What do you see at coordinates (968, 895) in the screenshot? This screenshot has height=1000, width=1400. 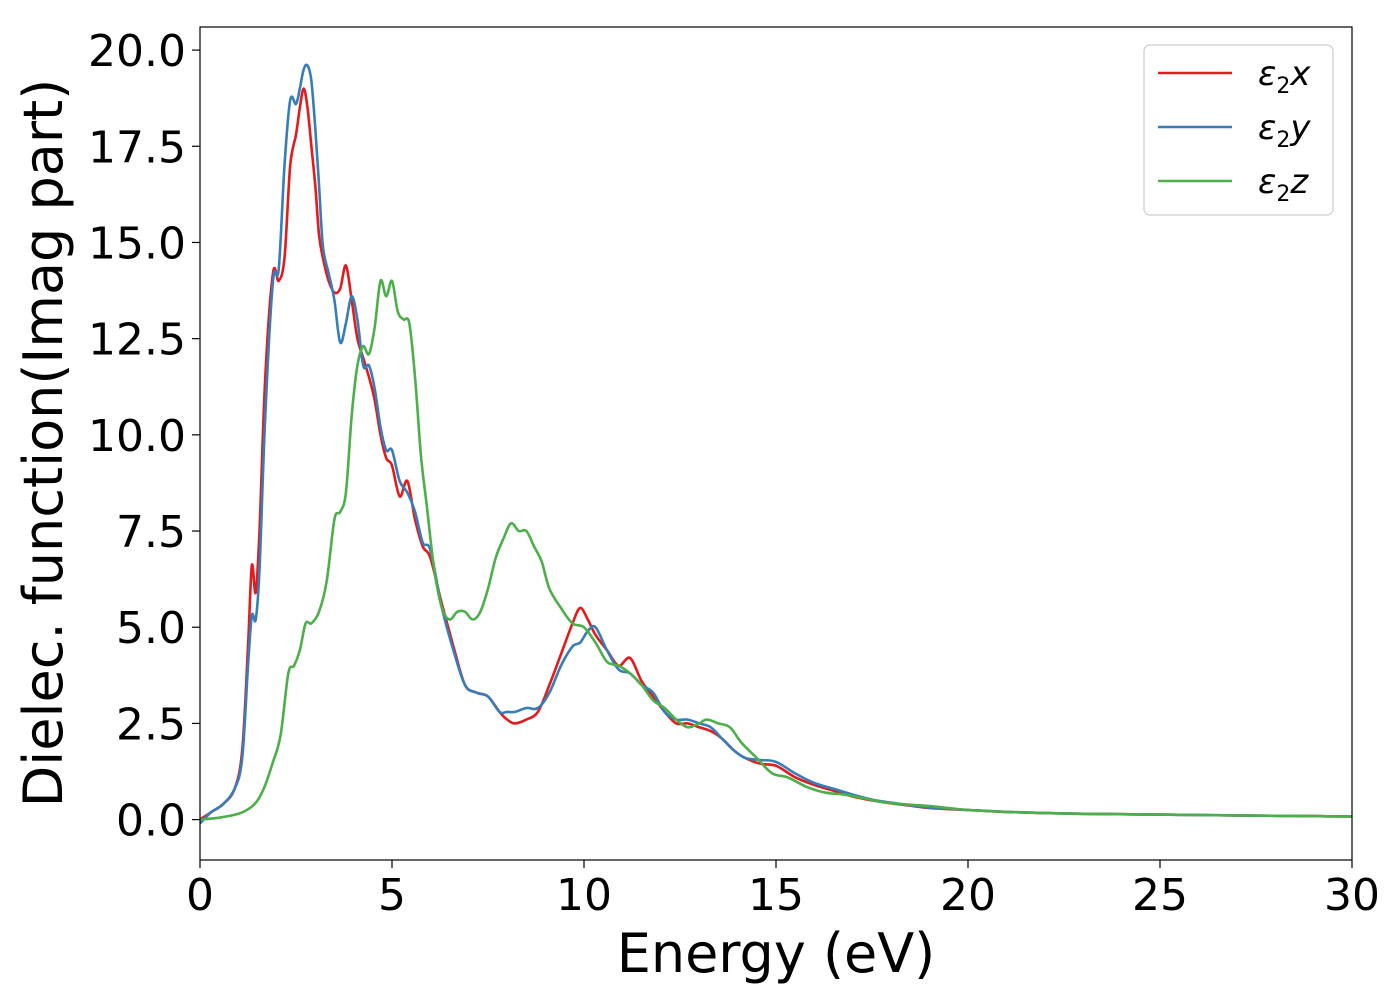 I see `x-tick-label: 20` at bounding box center [968, 895].